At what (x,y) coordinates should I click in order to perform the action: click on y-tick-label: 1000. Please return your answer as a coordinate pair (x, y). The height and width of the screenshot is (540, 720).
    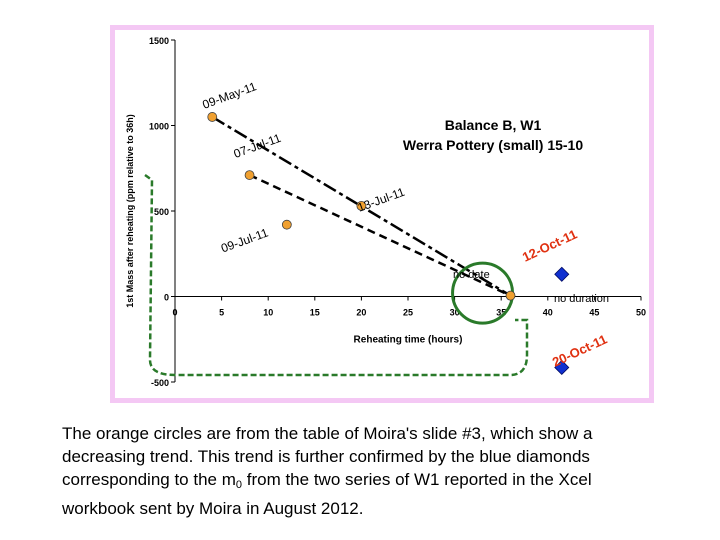
    Looking at the image, I should click on (159, 127).